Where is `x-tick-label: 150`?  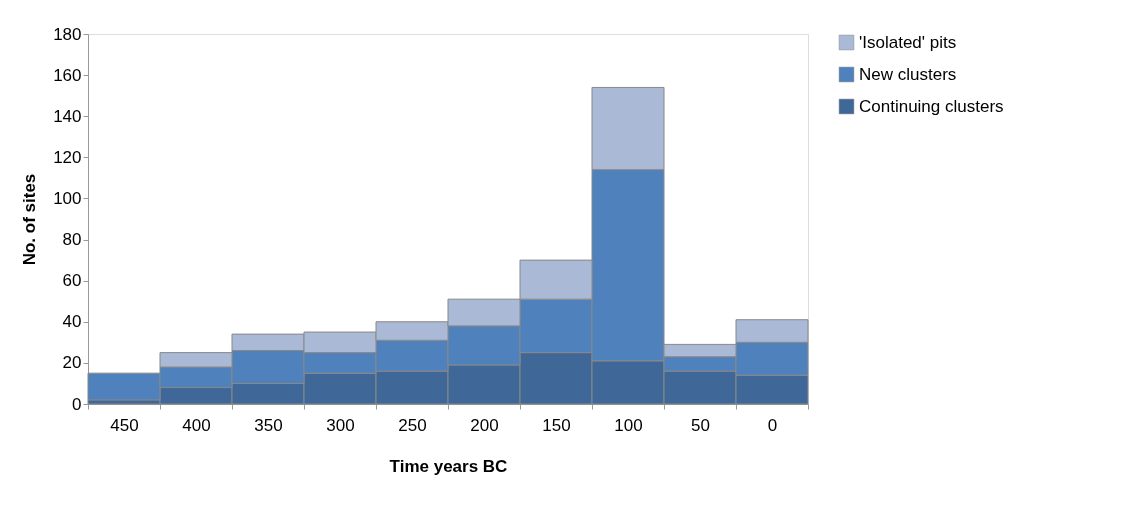 x-tick-label: 150 is located at coordinates (556, 425).